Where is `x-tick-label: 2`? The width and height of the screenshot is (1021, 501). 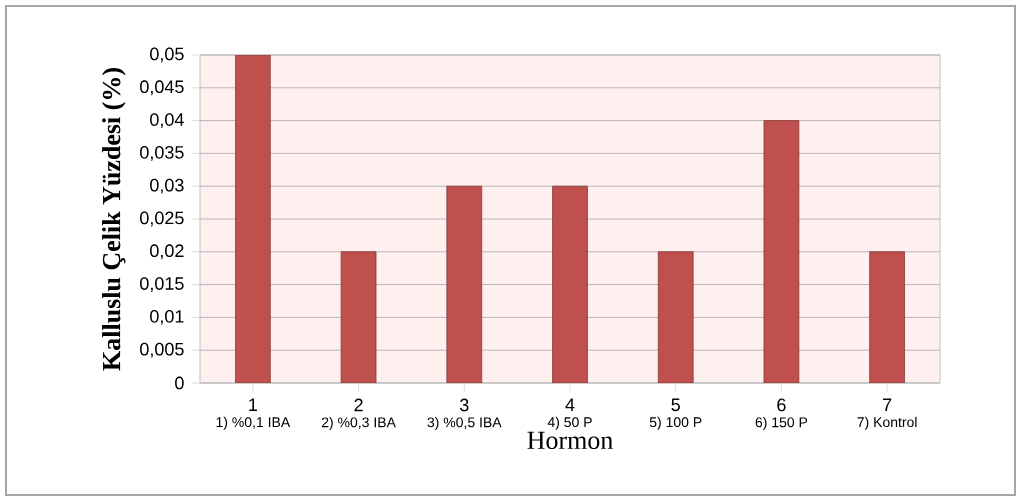
x-tick-label: 2 is located at coordinates (358, 405).